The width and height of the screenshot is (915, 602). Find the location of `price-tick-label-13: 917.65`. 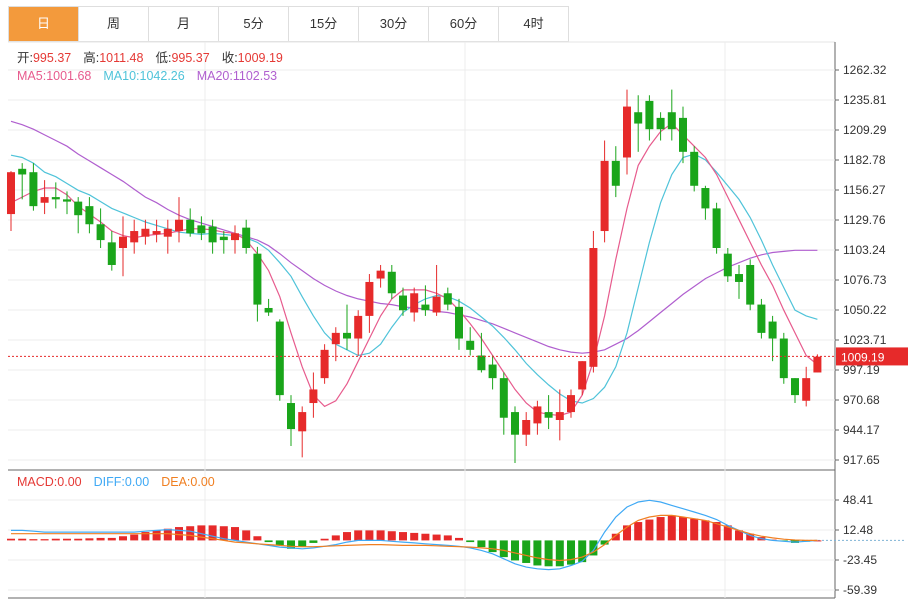

price-tick-label-13: 917.65 is located at coordinates (861, 460).